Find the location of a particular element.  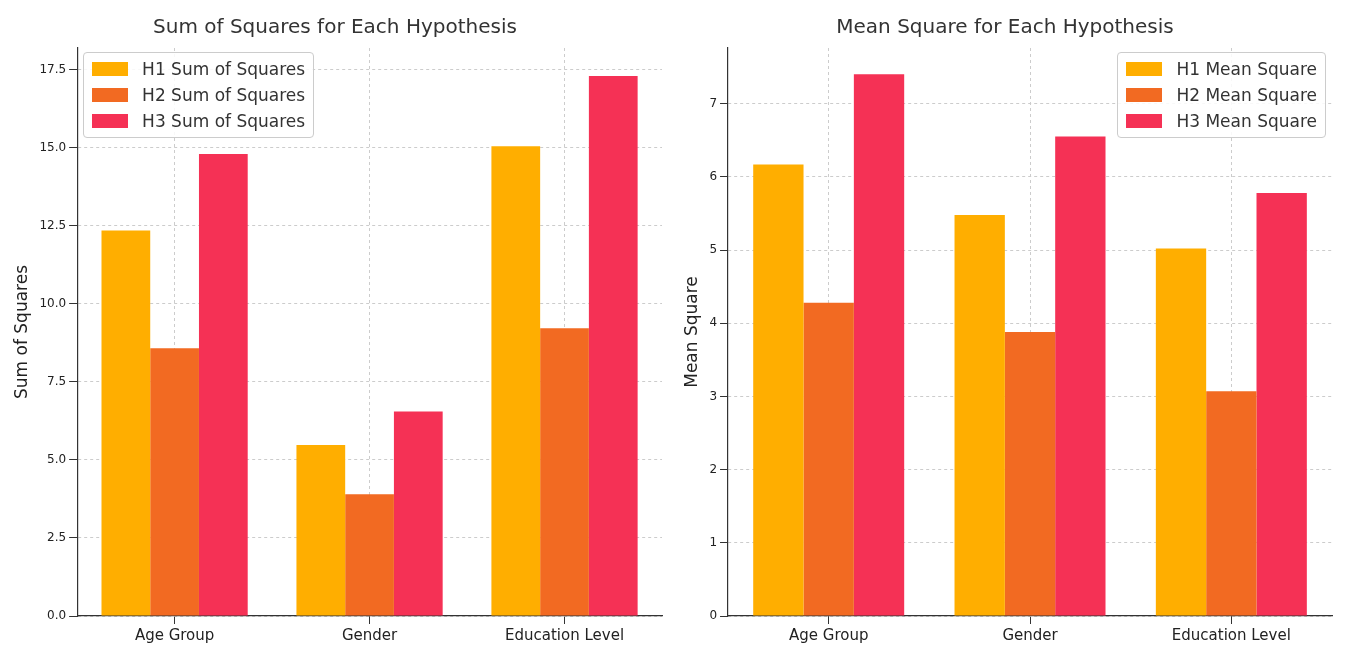

y-tick-label: 0.0 is located at coordinates (57, 615).